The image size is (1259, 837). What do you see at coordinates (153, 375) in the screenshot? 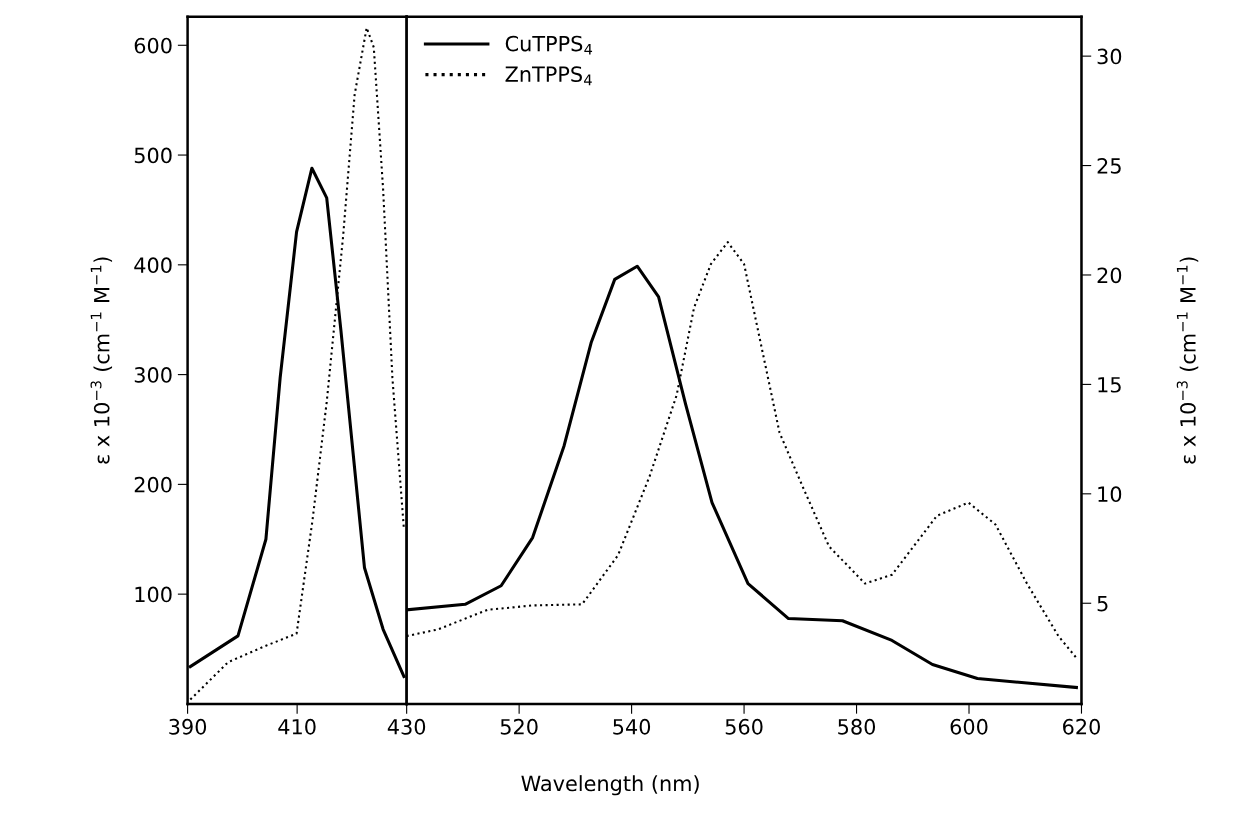
I see `y-tick-label: 300` at bounding box center [153, 375].